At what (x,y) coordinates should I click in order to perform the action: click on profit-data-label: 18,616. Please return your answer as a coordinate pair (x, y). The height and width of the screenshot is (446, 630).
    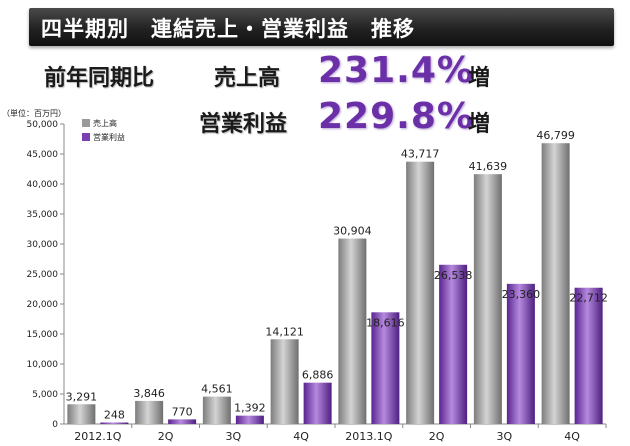
    Looking at the image, I should click on (385, 322).